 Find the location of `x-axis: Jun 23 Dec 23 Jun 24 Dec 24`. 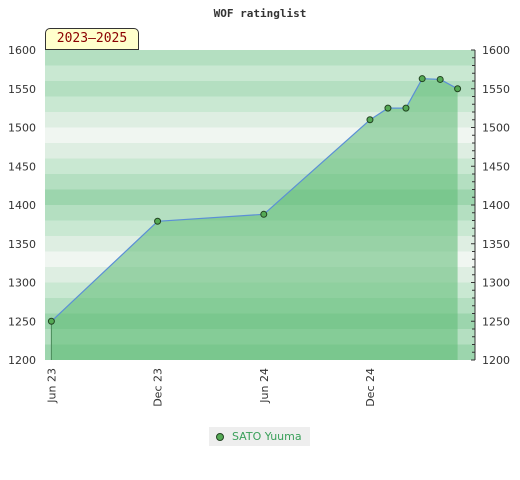

x-axis: Jun 23 Dec 23 Jun 24 Dec 24 is located at coordinates (211, 387).